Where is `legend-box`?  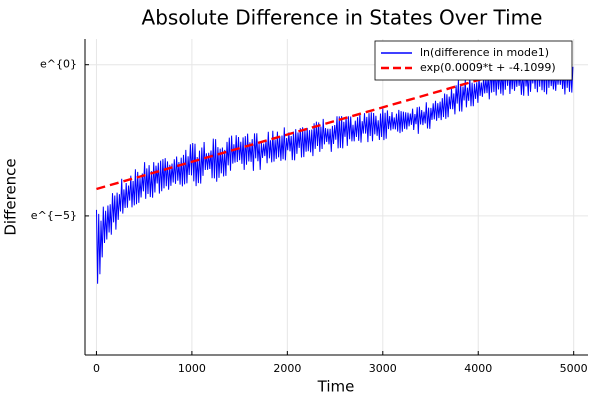
legend-box is located at coordinates (473, 60).